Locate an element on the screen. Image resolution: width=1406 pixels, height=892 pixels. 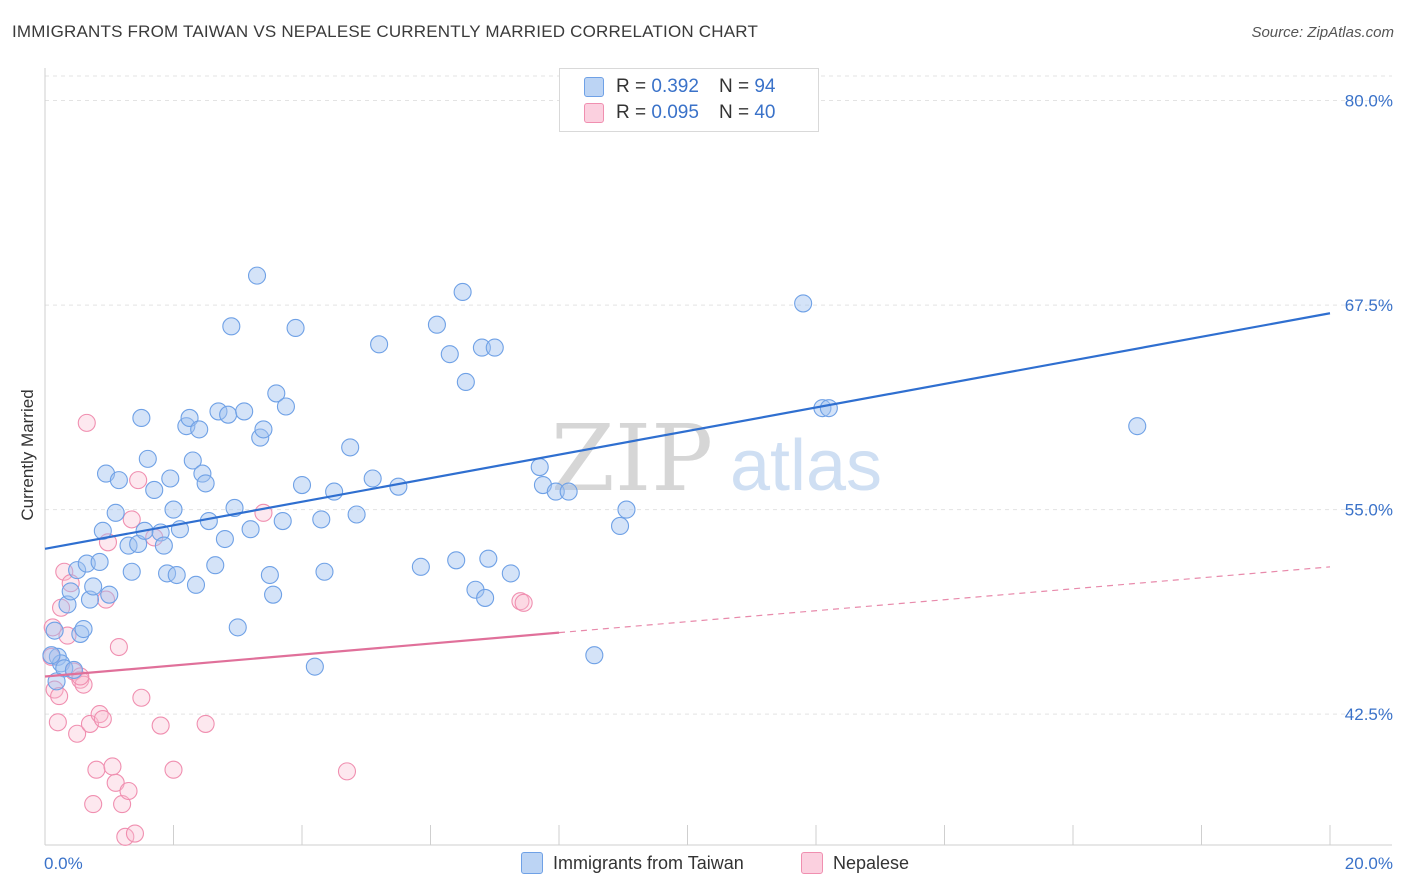
x-tick-label: 0.0% is located at coordinates (63, 863).